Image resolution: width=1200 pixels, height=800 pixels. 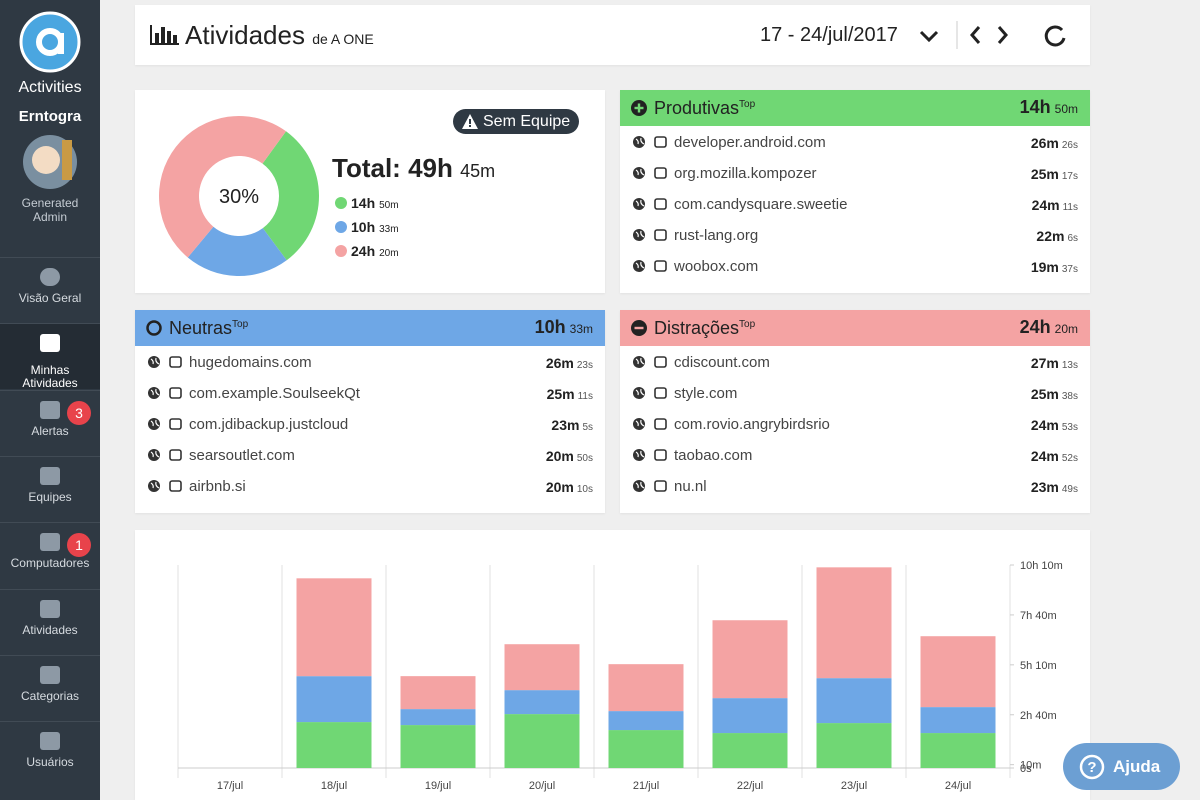 I want to click on next, so click(x=1002, y=35).